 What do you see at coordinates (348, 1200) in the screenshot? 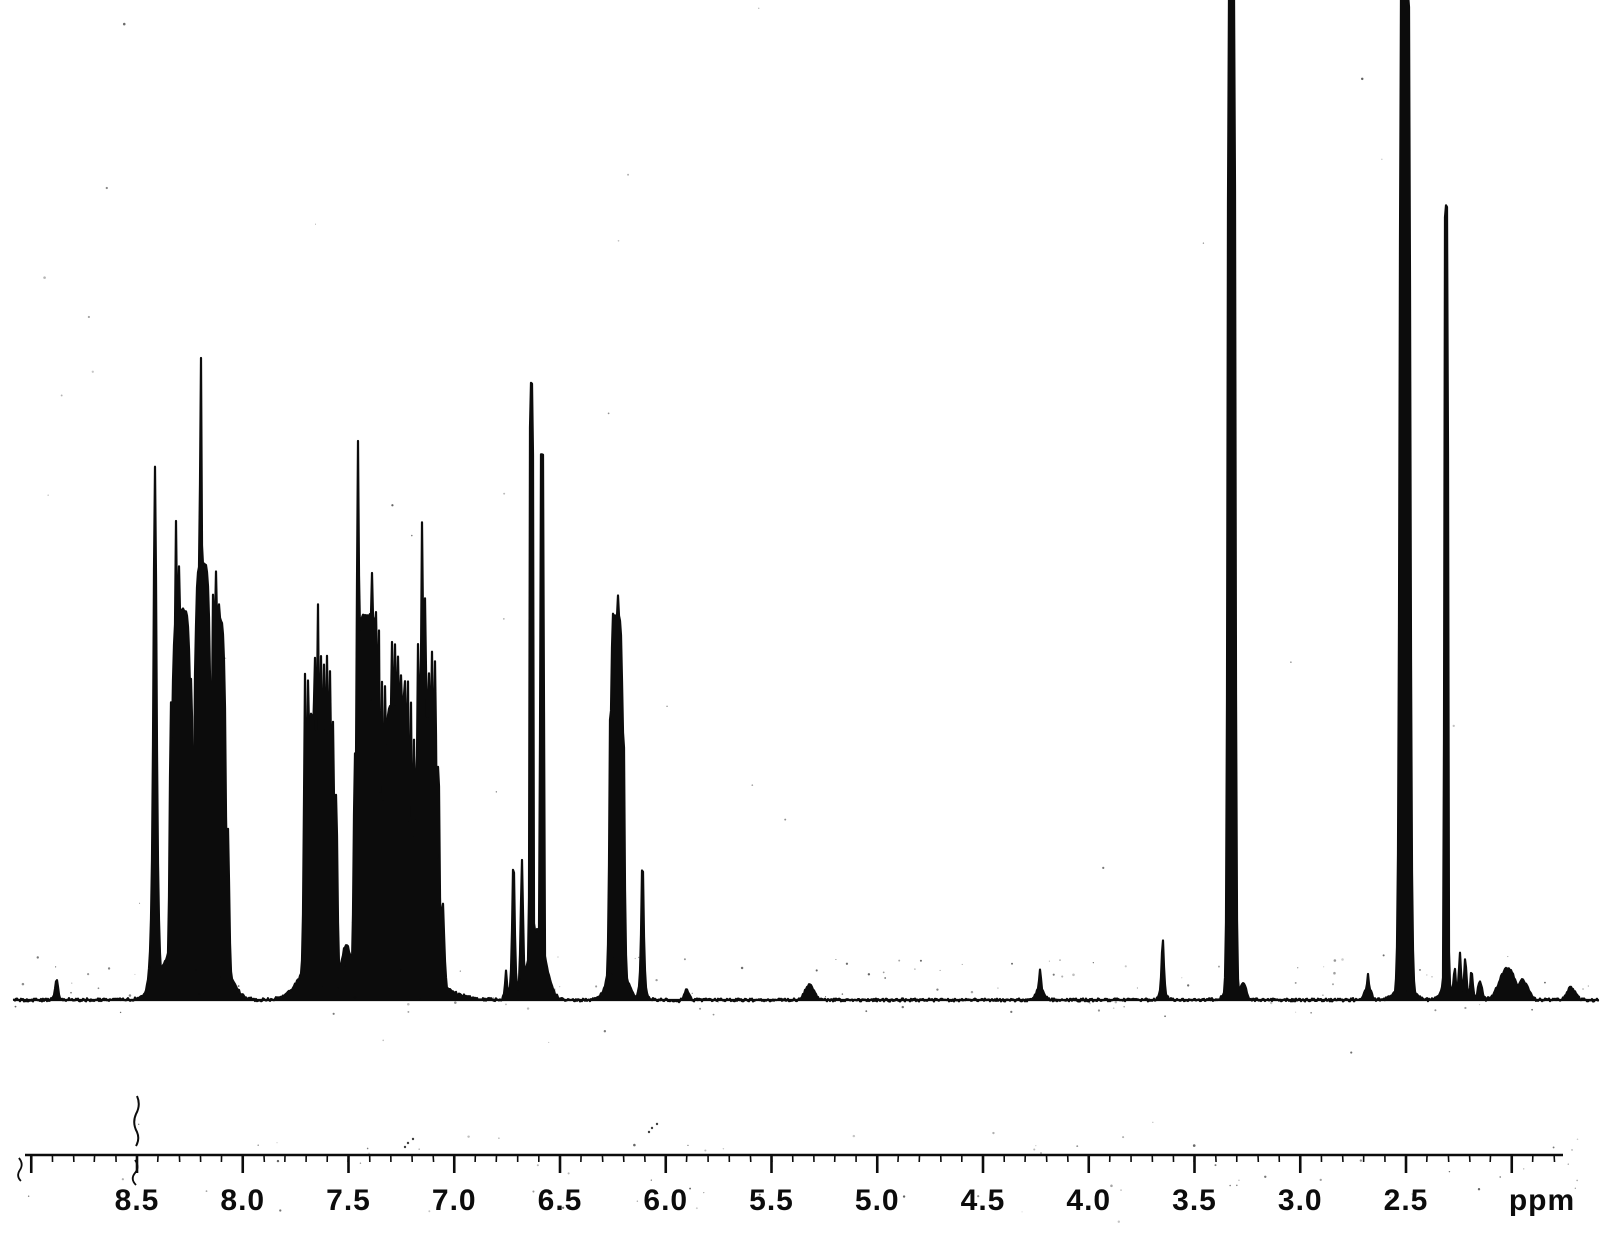
I see `axis-tick-label: 7.5` at bounding box center [348, 1200].